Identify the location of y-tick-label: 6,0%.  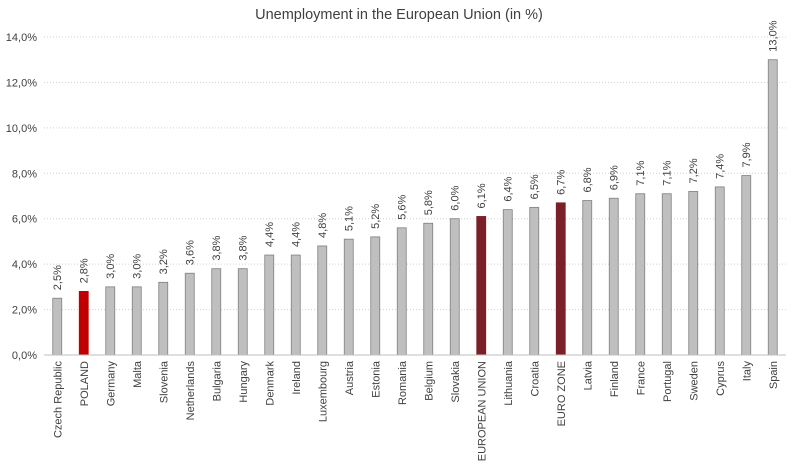
(24, 220).